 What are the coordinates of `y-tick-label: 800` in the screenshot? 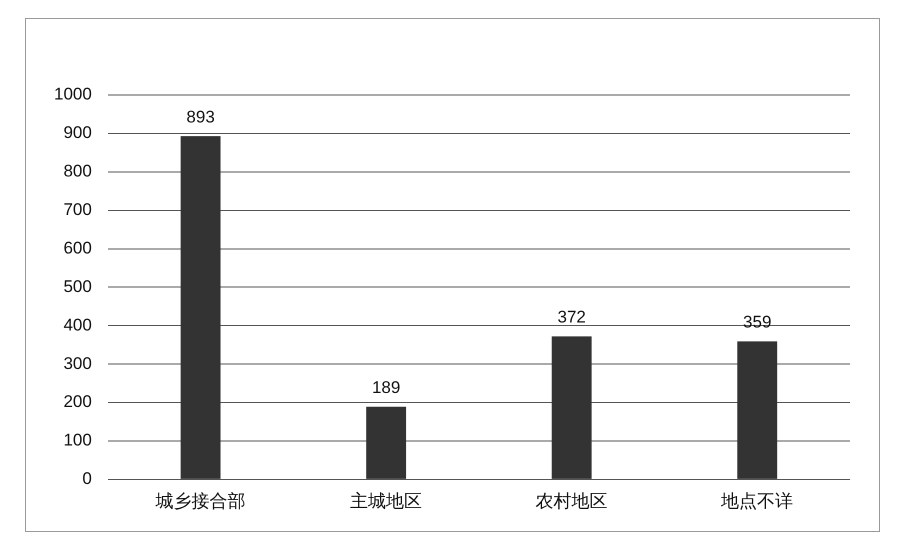 It's located at (77, 171).